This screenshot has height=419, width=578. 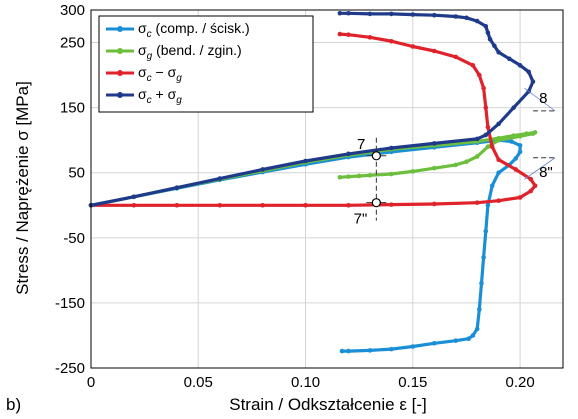 What do you see at coordinates (543, 98) in the screenshot?
I see `marker-8-label: 8` at bounding box center [543, 98].